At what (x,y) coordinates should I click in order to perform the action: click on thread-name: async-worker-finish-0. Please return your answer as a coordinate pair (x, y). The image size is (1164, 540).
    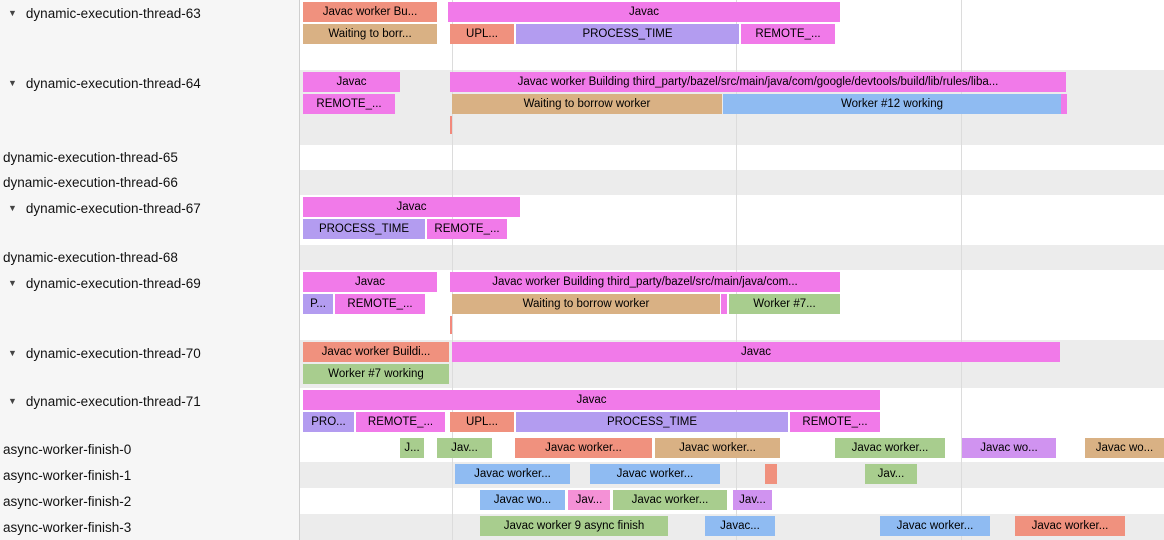
    Looking at the image, I should click on (67, 449).